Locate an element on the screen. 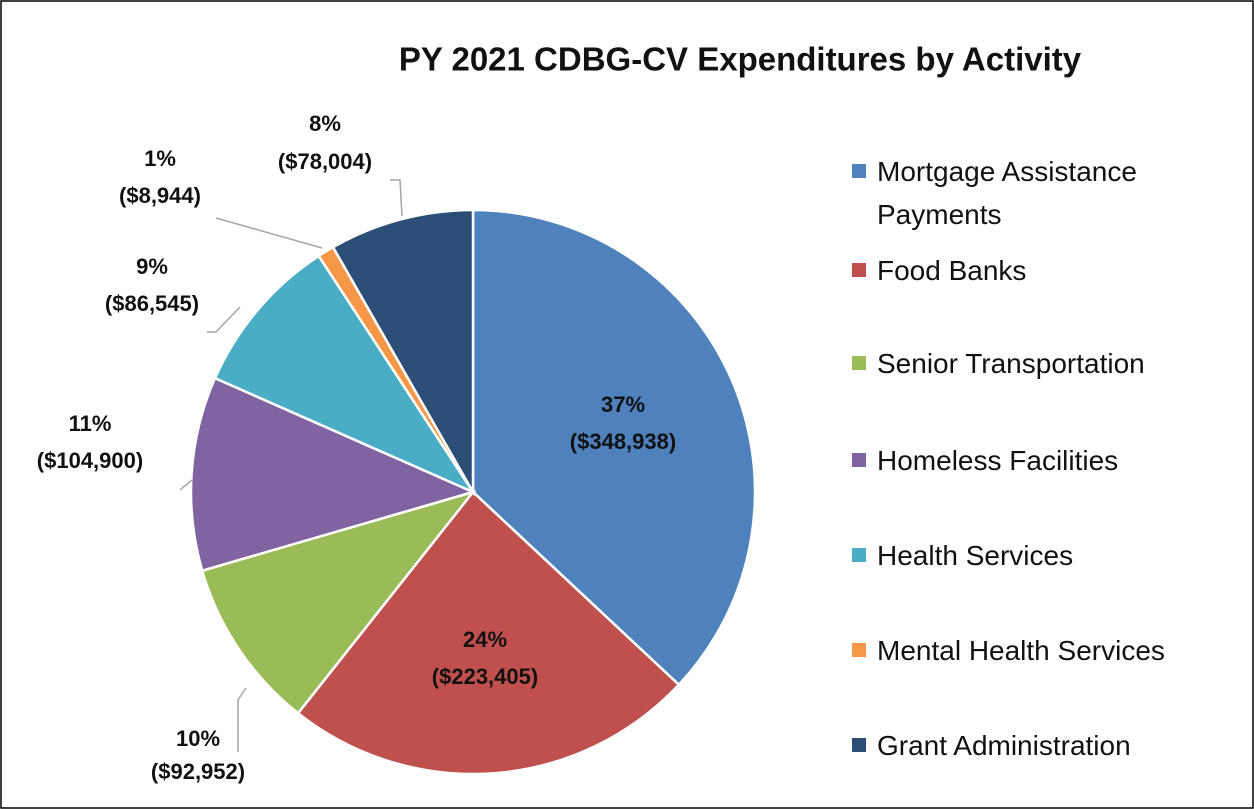  percent-label: 37% is located at coordinates (623, 404).